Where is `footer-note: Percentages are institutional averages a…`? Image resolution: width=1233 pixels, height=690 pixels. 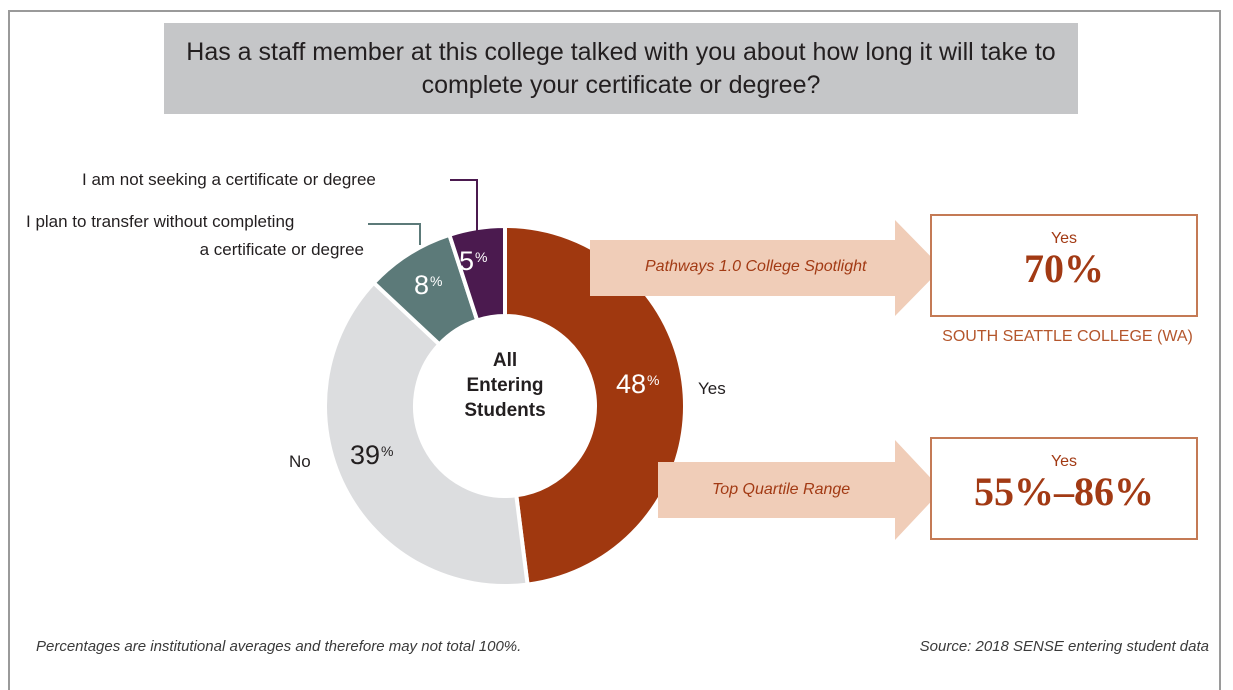 footer-note: Percentages are institutional averages a… is located at coordinates (279, 646).